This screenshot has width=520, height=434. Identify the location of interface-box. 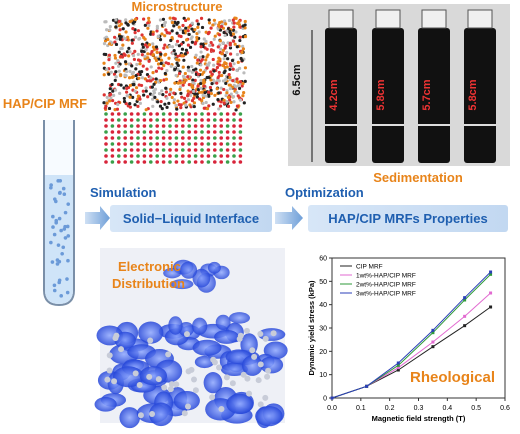
(191, 218).